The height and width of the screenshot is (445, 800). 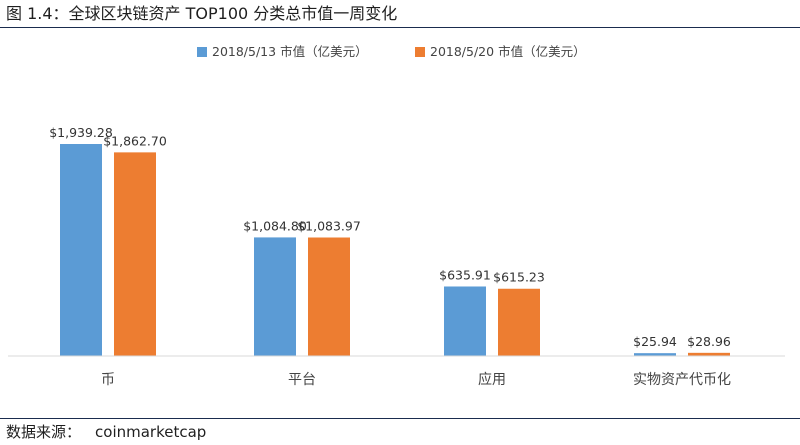 I want to click on data-label-4-series-2: $28.96, so click(x=709, y=341).